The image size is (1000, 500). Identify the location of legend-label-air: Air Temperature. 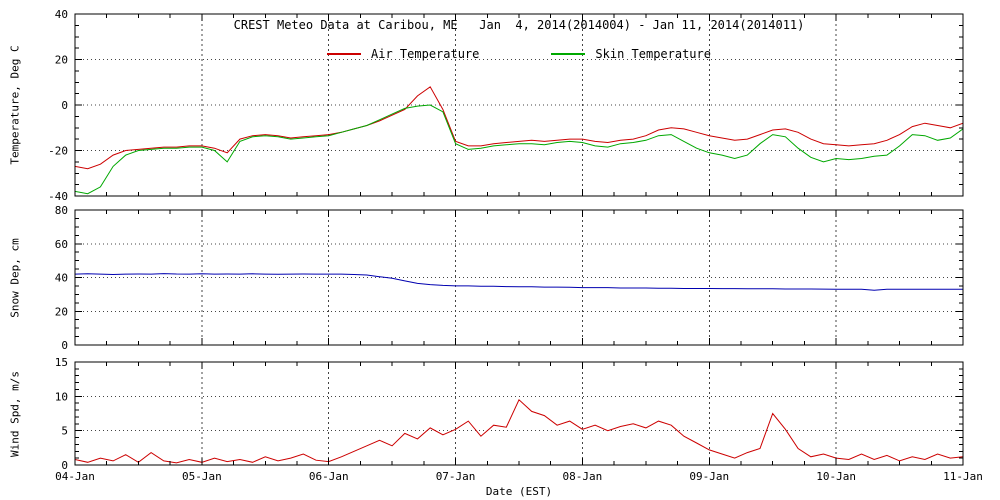
(425, 54).